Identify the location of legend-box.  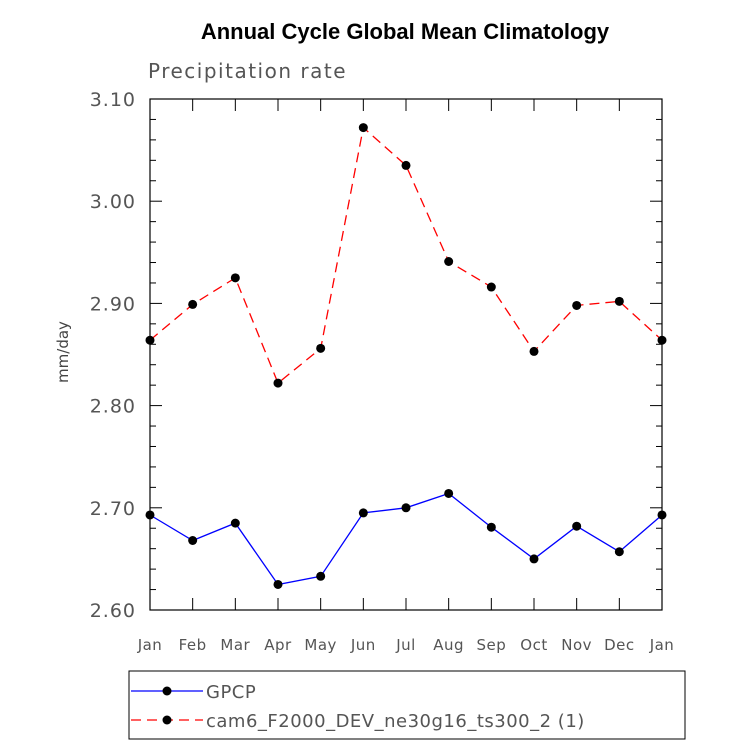
(407, 705).